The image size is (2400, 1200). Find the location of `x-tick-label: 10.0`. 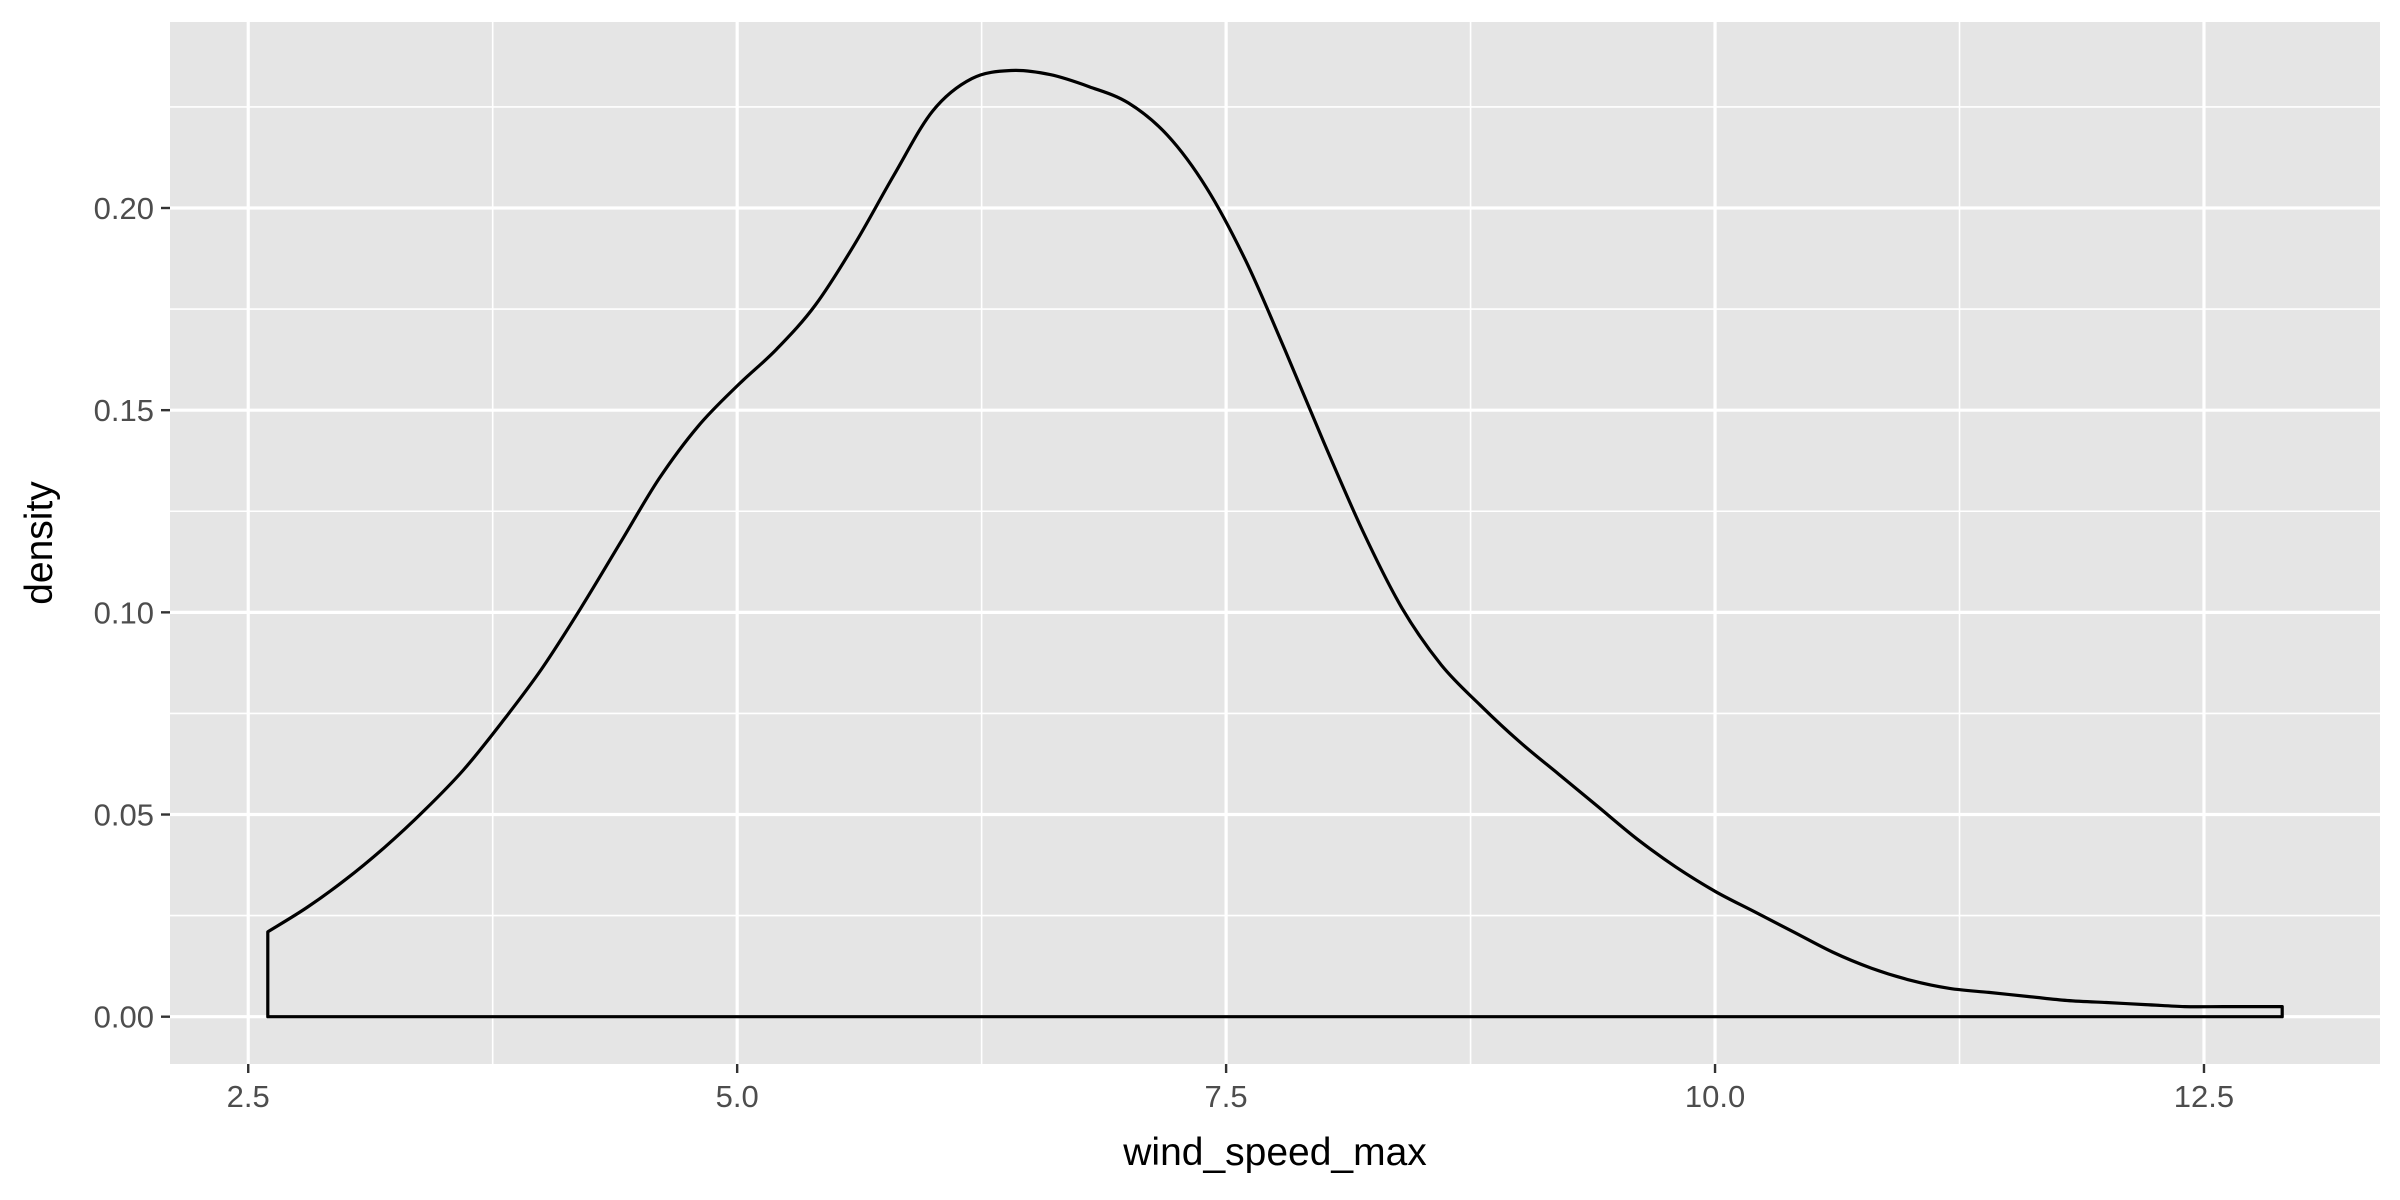

x-tick-label: 10.0 is located at coordinates (1715, 1096).